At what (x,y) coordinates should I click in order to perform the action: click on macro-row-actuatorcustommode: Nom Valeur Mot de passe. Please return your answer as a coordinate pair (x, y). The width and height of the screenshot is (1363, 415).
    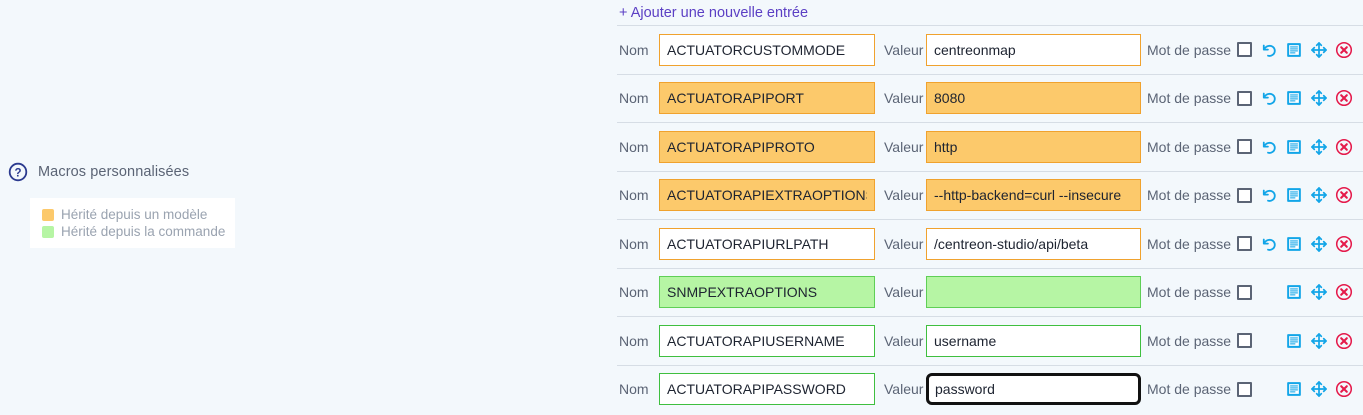
    Looking at the image, I should click on (990, 49).